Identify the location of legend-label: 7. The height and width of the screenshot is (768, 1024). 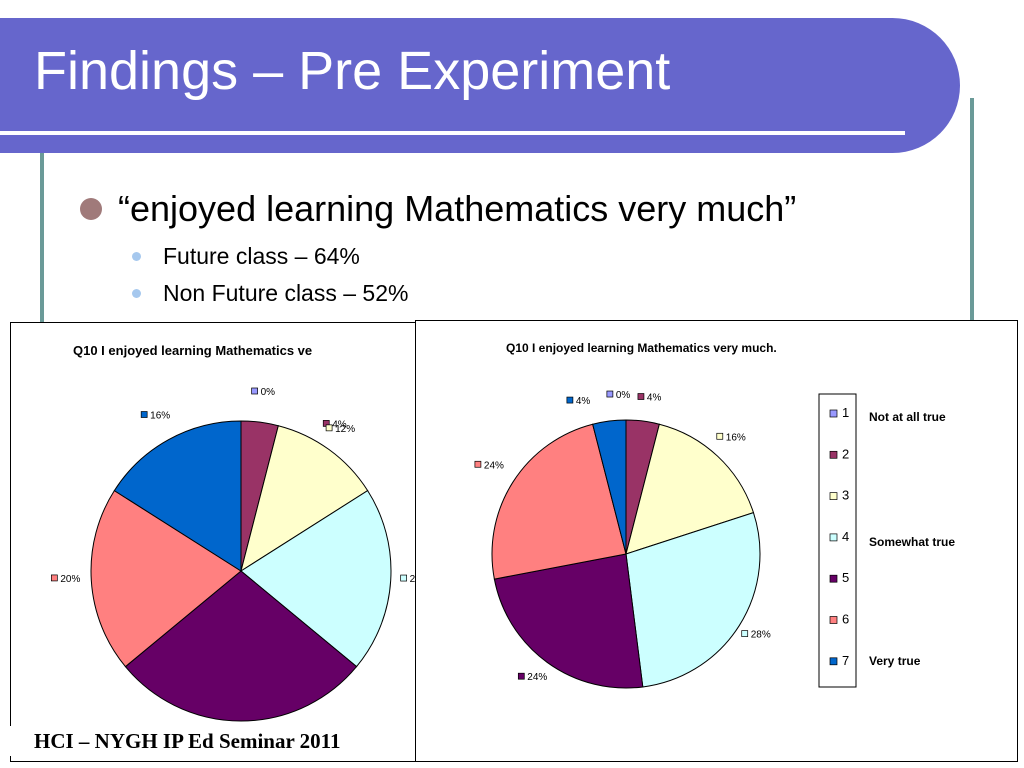
(845, 660).